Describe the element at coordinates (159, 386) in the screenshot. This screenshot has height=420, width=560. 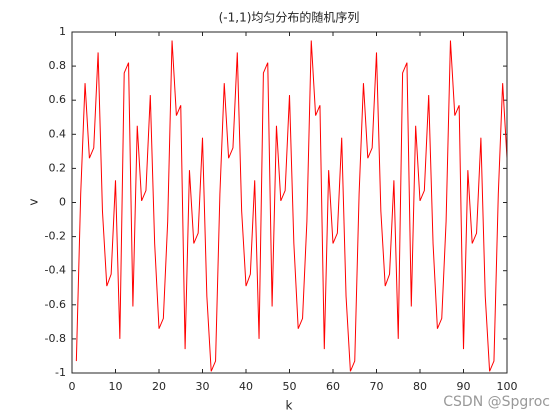
I see `x-tick-label: 20` at that location.